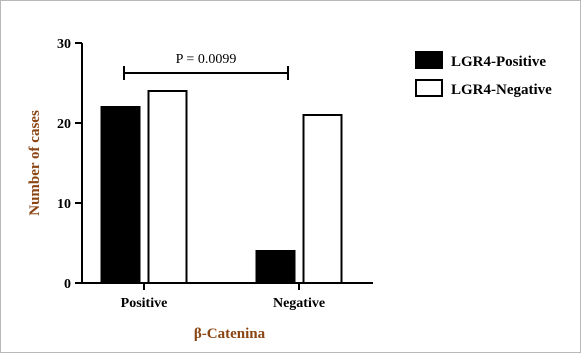 The height and width of the screenshot is (354, 581). I want to click on legend-swatch-lgr4-negative, so click(429, 88).